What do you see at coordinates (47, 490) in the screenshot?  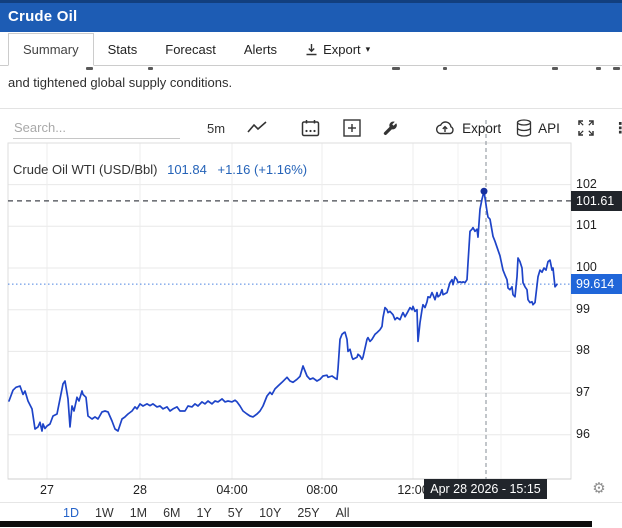 I see `x-axis-label: 27` at bounding box center [47, 490].